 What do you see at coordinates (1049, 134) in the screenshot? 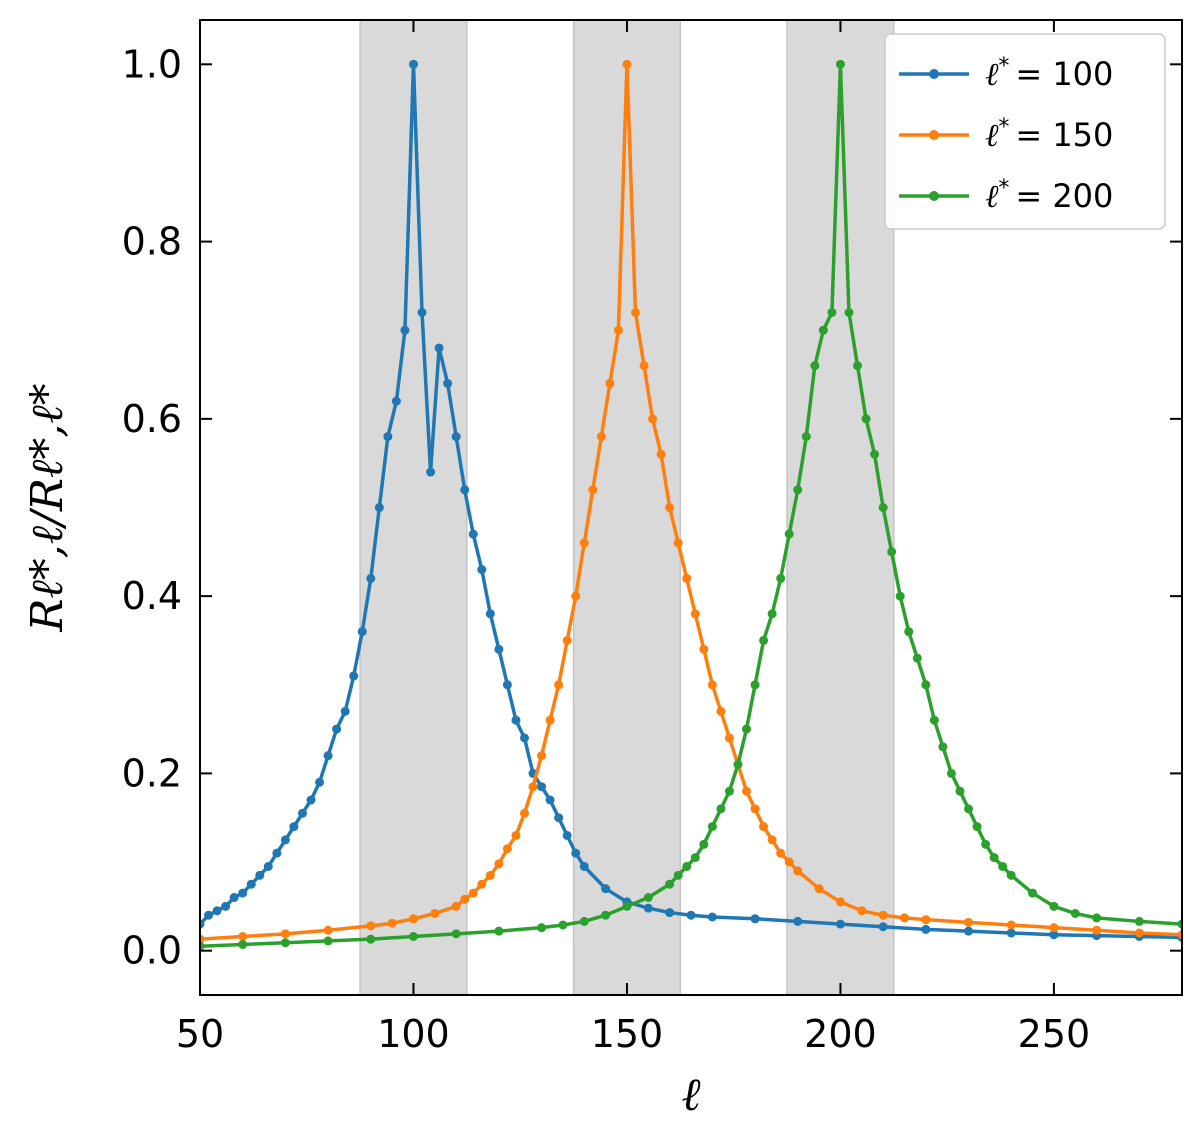
I see `legend-label: ℓ* = 150` at bounding box center [1049, 134].